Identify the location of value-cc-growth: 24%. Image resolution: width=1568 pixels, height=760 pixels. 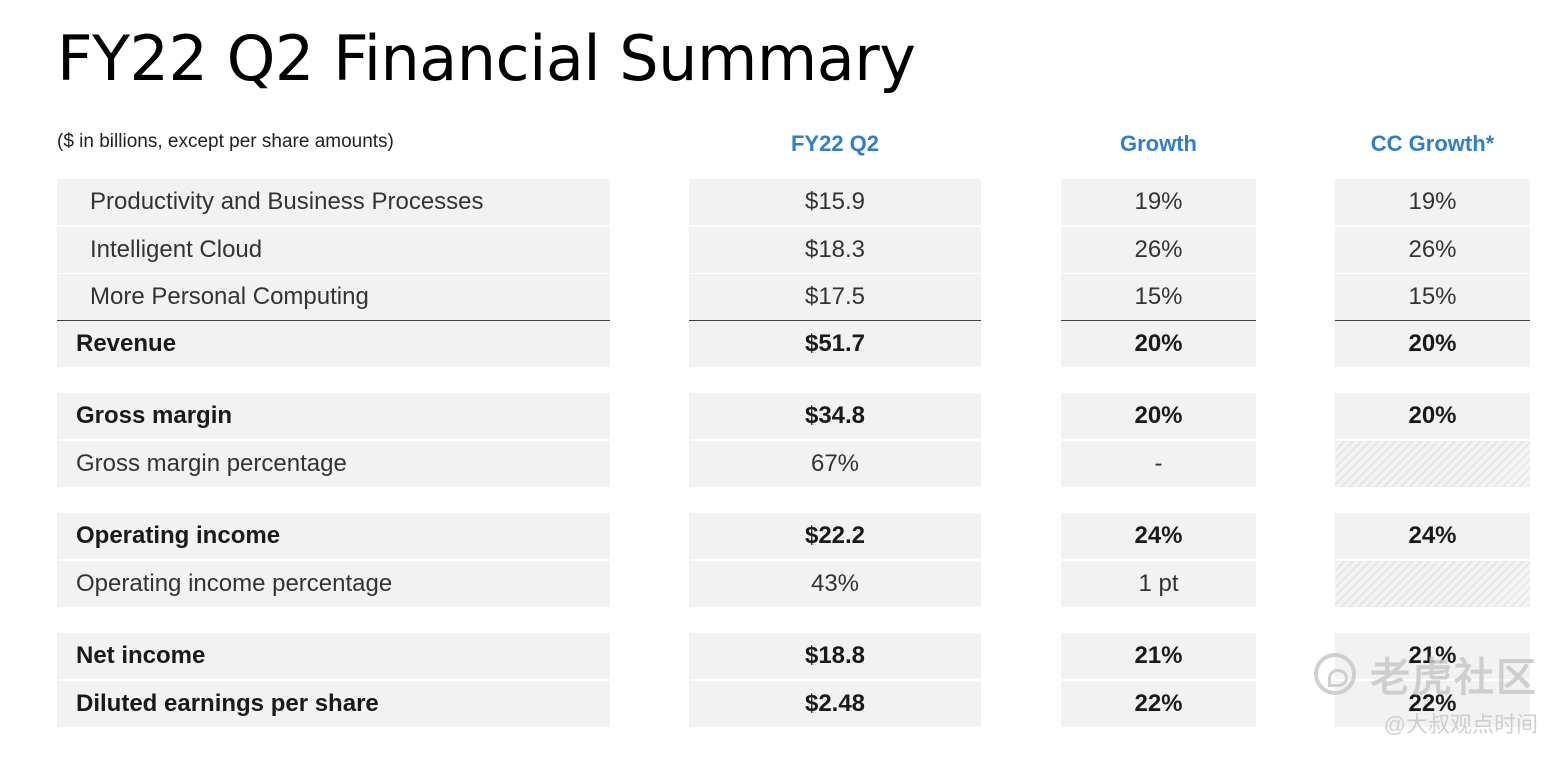
(1432, 536).